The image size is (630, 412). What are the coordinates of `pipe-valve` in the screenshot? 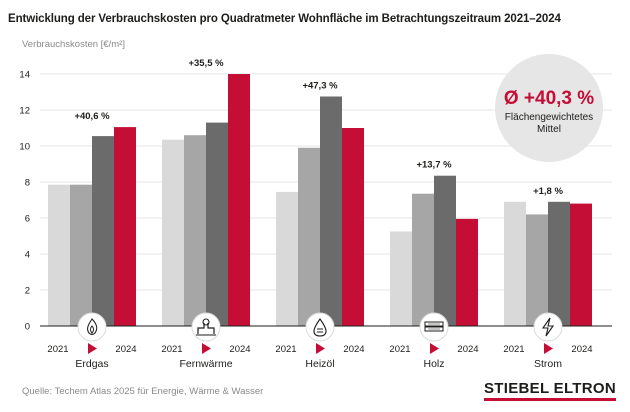 It's located at (206, 322).